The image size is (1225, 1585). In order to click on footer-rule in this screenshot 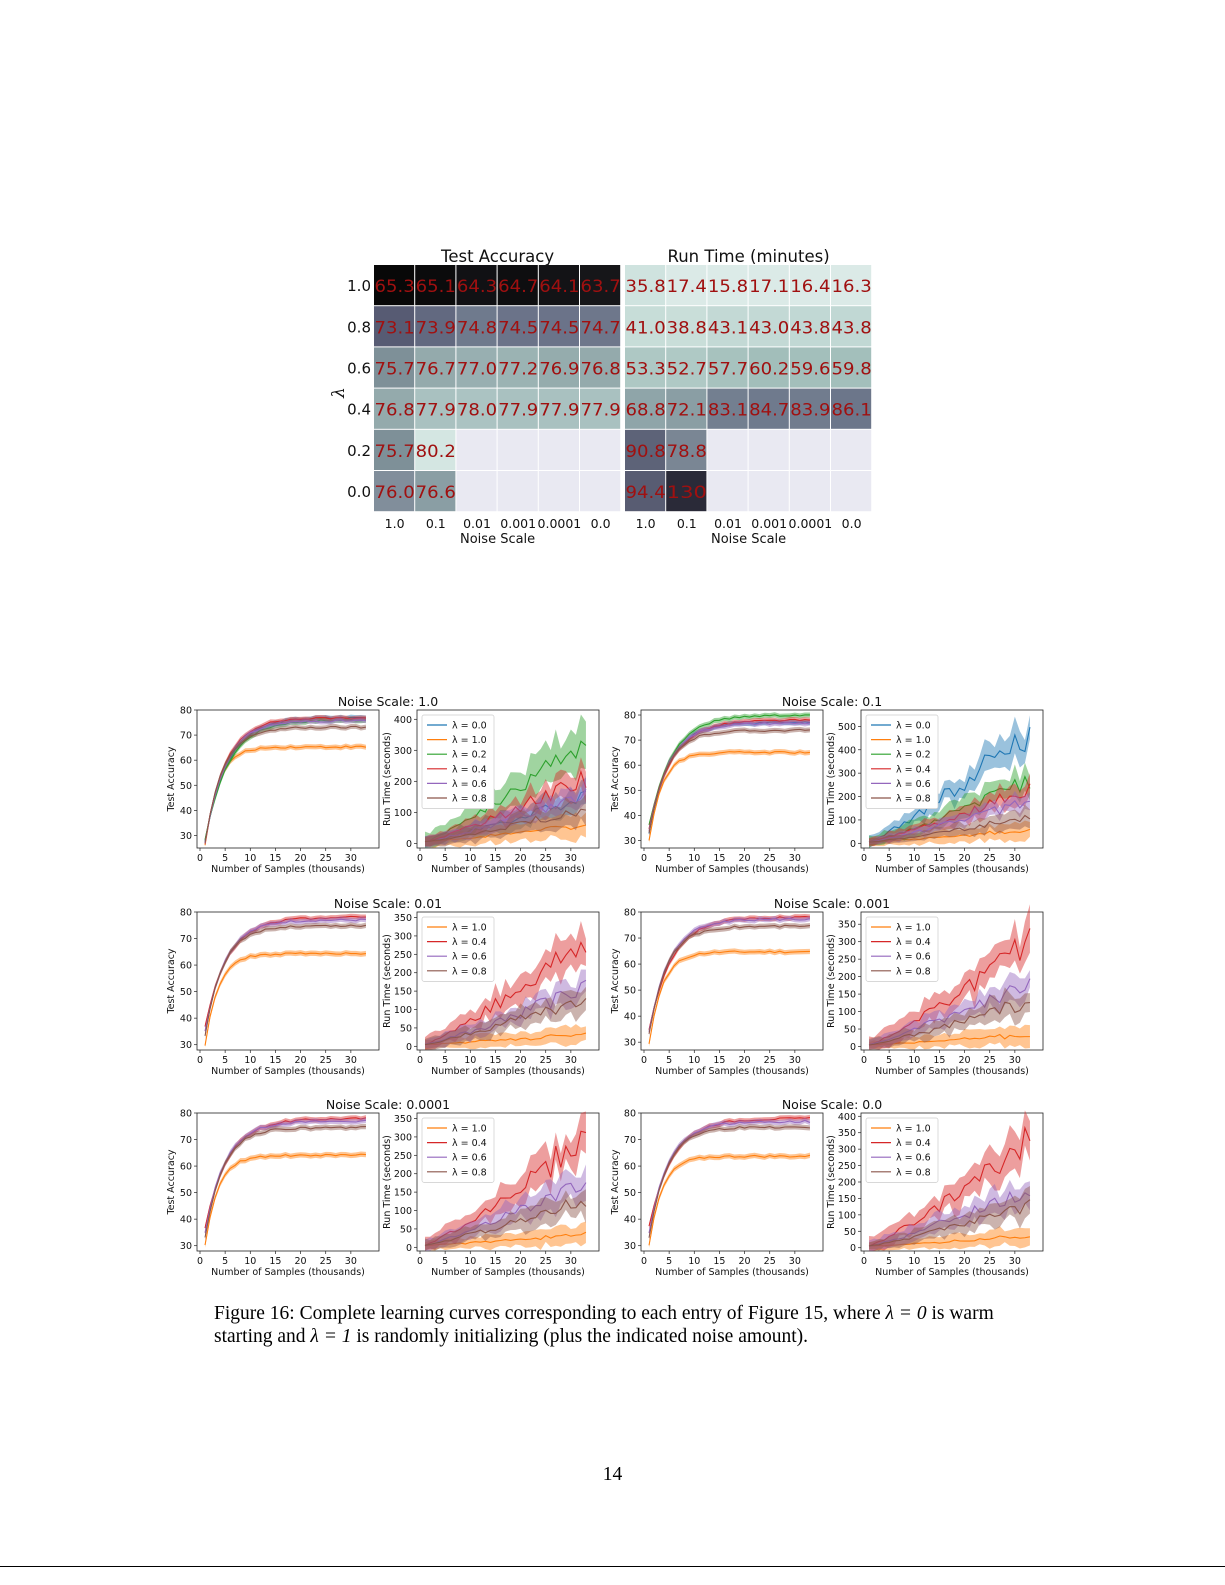, I will do `click(612, 1566)`.